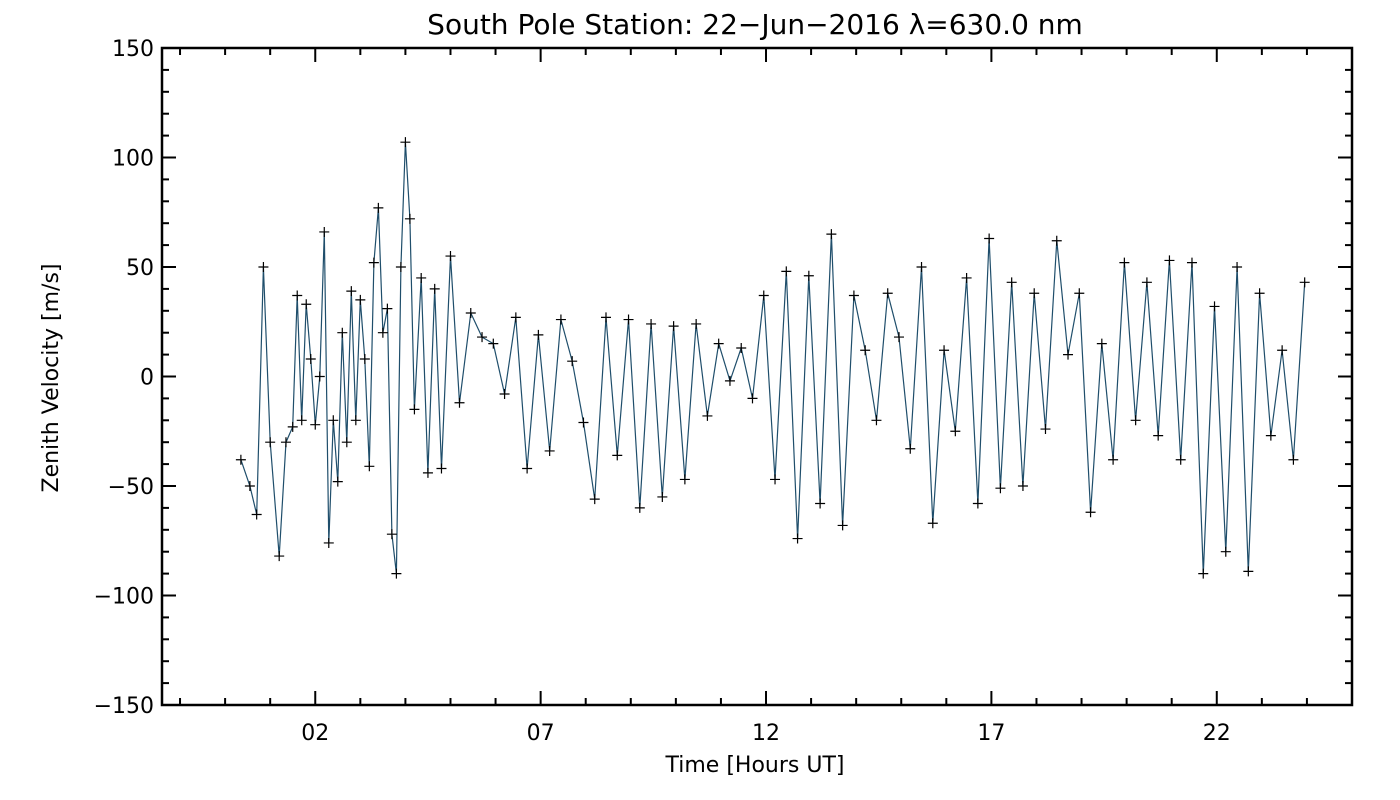  I want to click on x-tick-label: 02, so click(315, 733).